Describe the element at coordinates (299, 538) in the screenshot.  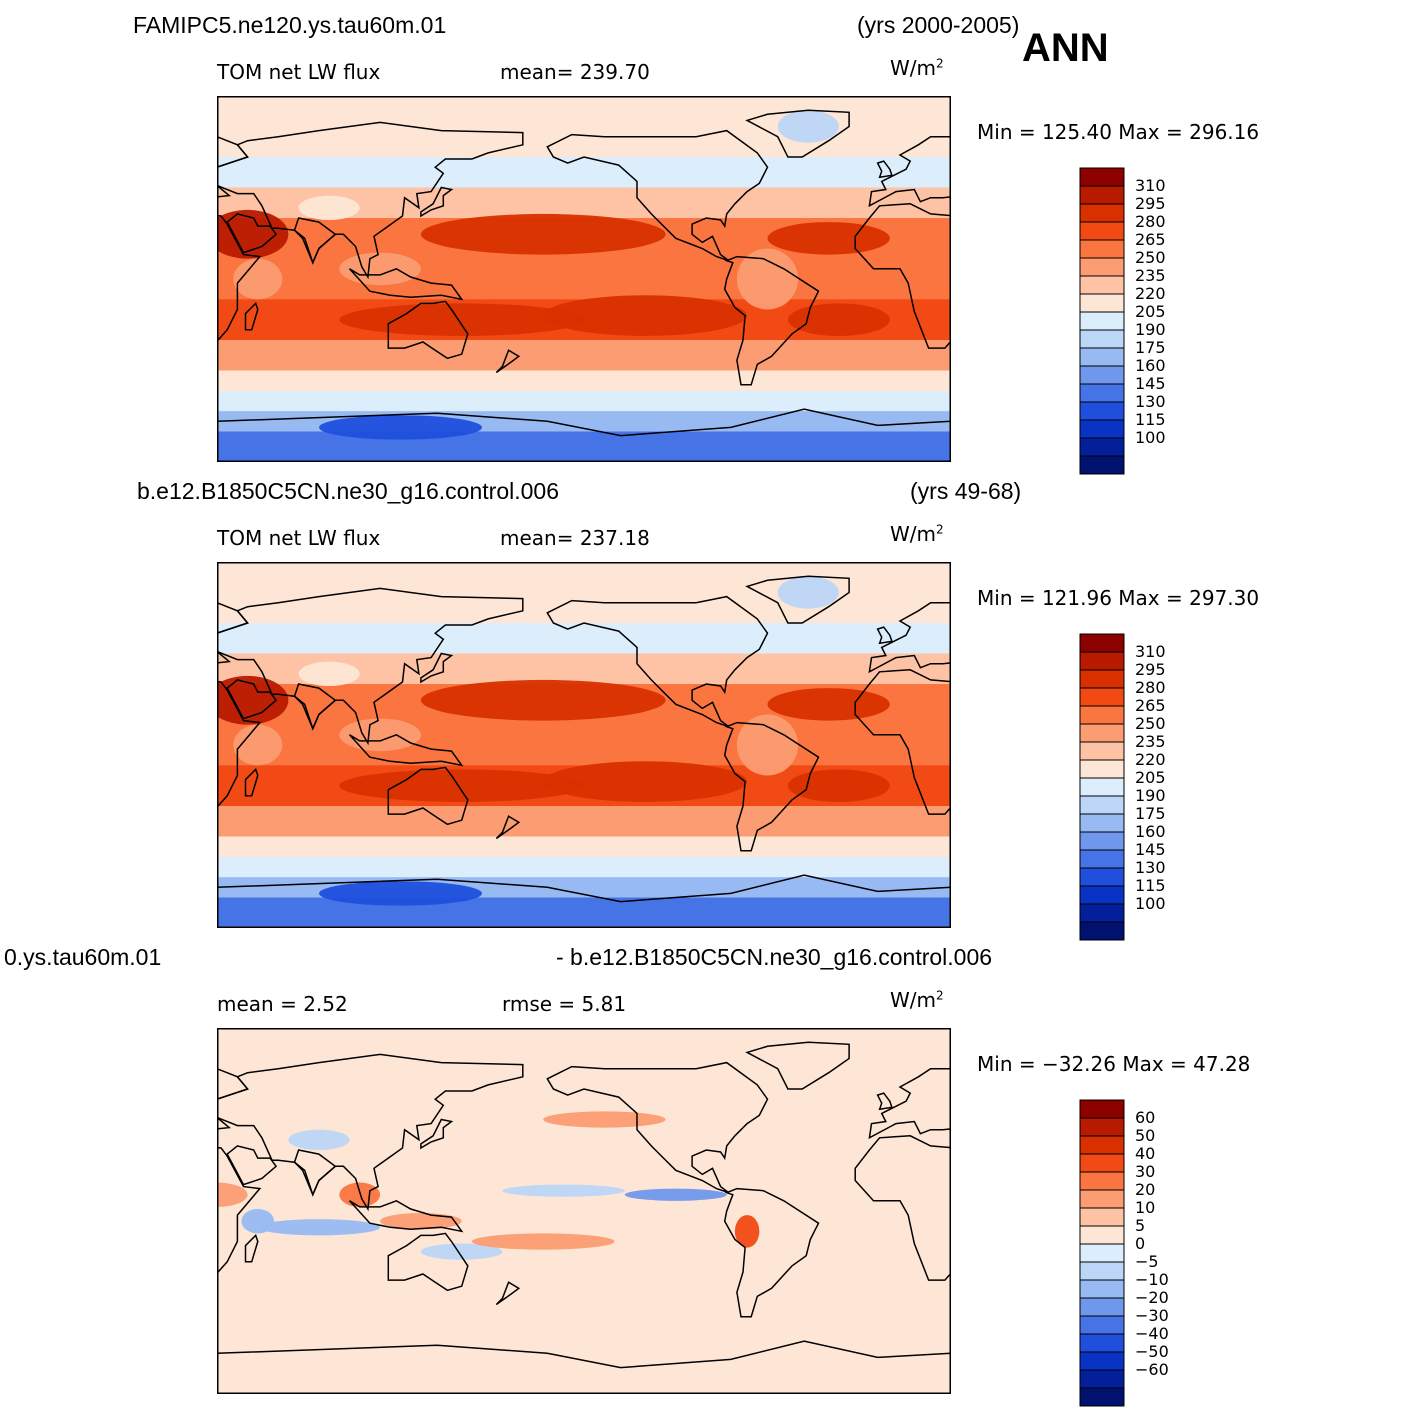
I see `panel2-left-label: TOM net LW flux` at that location.